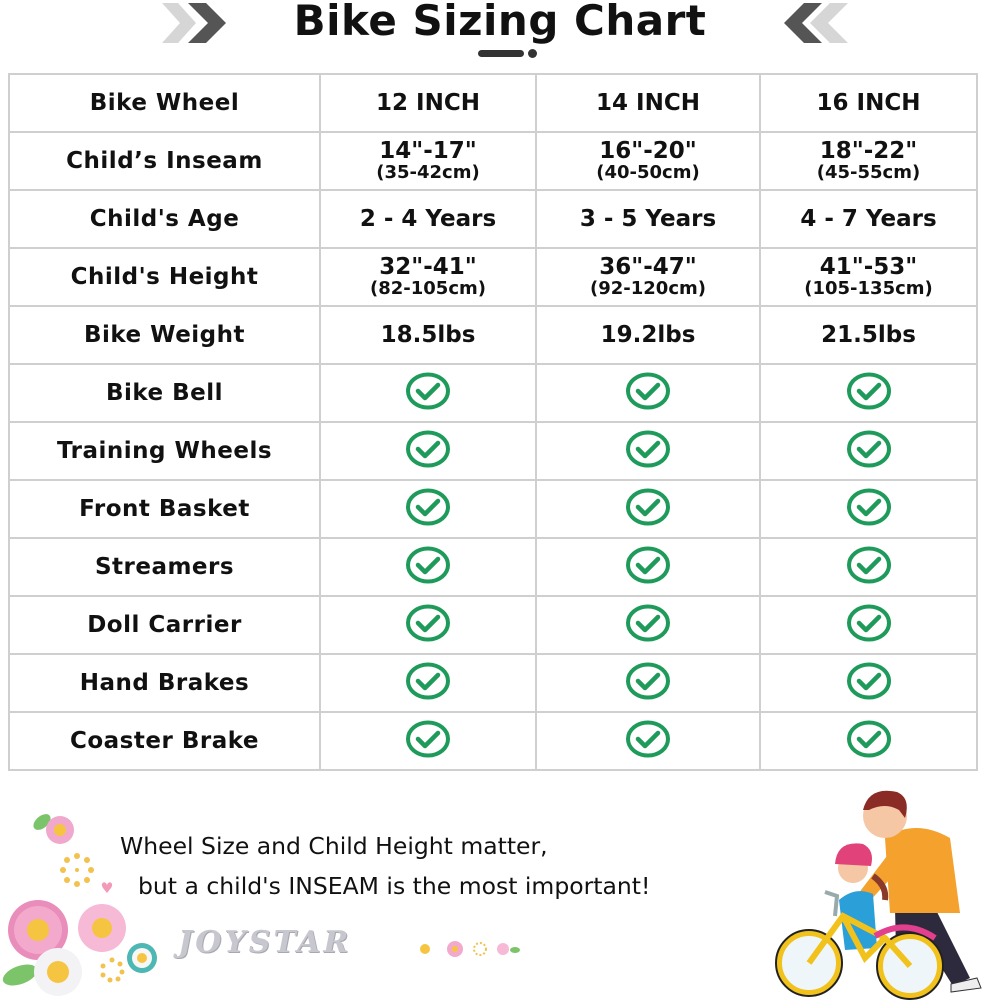  I want to click on footer-line-1: Wheel Size and Child Height matter,, so click(334, 846).